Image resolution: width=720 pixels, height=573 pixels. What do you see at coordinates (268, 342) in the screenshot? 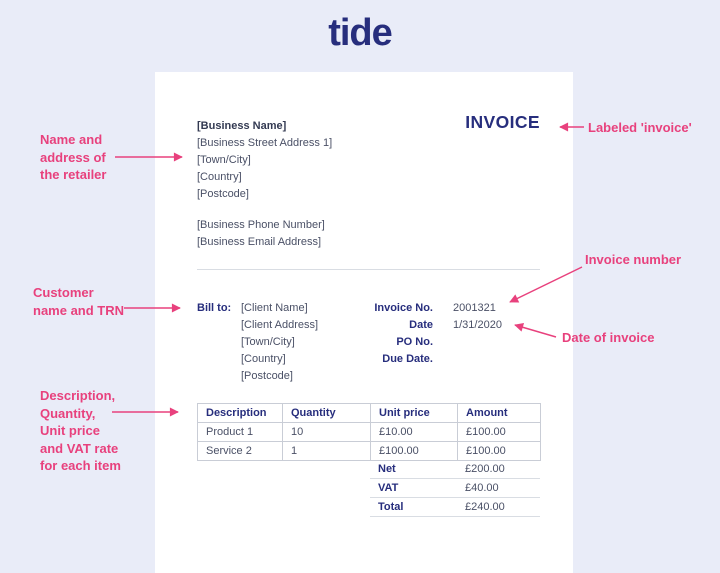
I see `client-line: [Town/City]` at bounding box center [268, 342].